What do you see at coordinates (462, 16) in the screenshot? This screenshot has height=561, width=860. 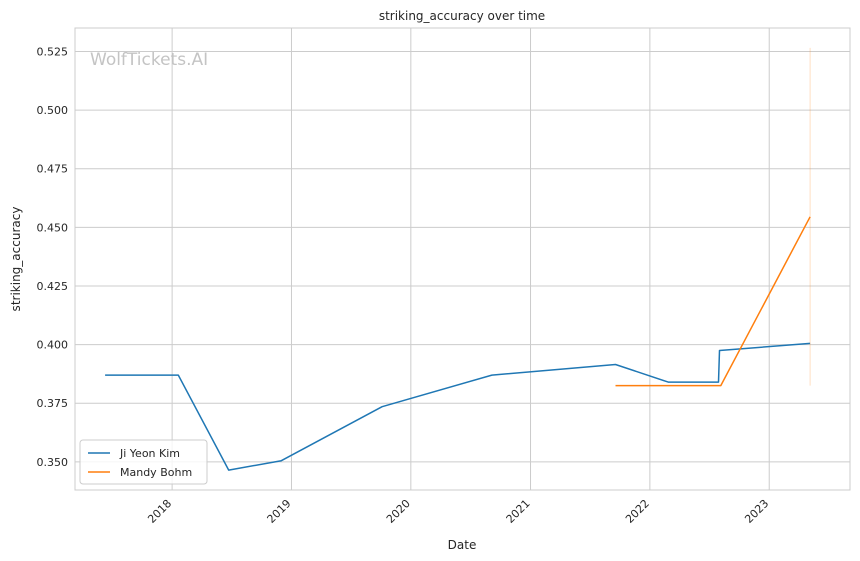 I see `chart-title: striking_accuracy over time` at bounding box center [462, 16].